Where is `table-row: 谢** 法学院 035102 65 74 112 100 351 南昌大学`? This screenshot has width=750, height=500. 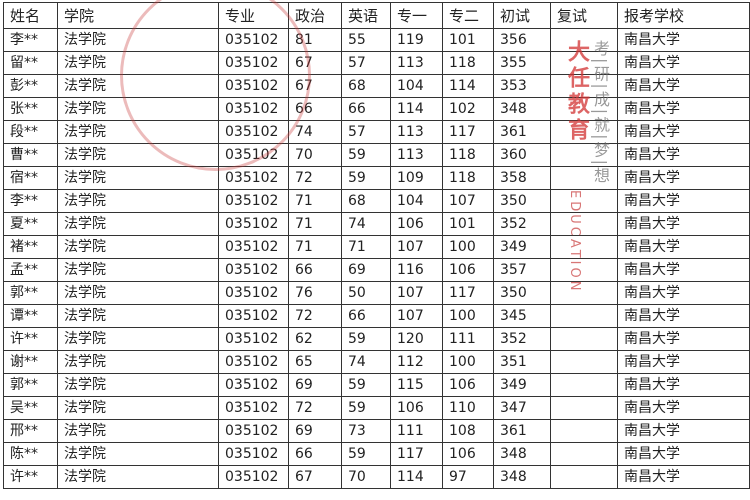 table-row: 谢** 法学院 035102 65 74 112 100 351 南昌大学 is located at coordinates (376, 362).